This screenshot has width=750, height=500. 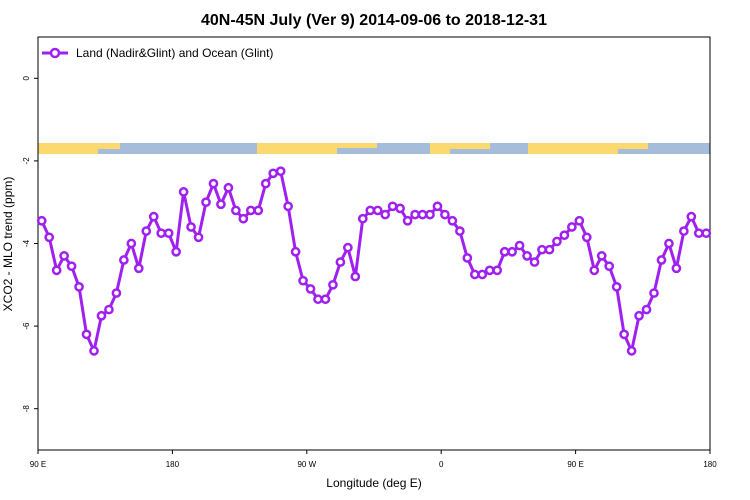 I want to click on x-tick-label: 90 E, so click(x=38, y=464).